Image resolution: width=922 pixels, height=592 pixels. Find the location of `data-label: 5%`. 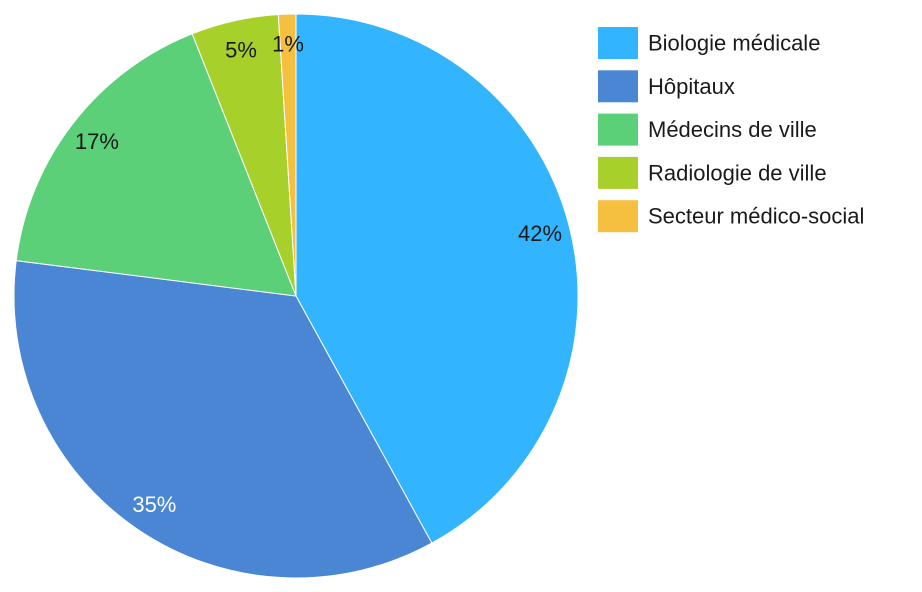

data-label: 5% is located at coordinates (241, 50).